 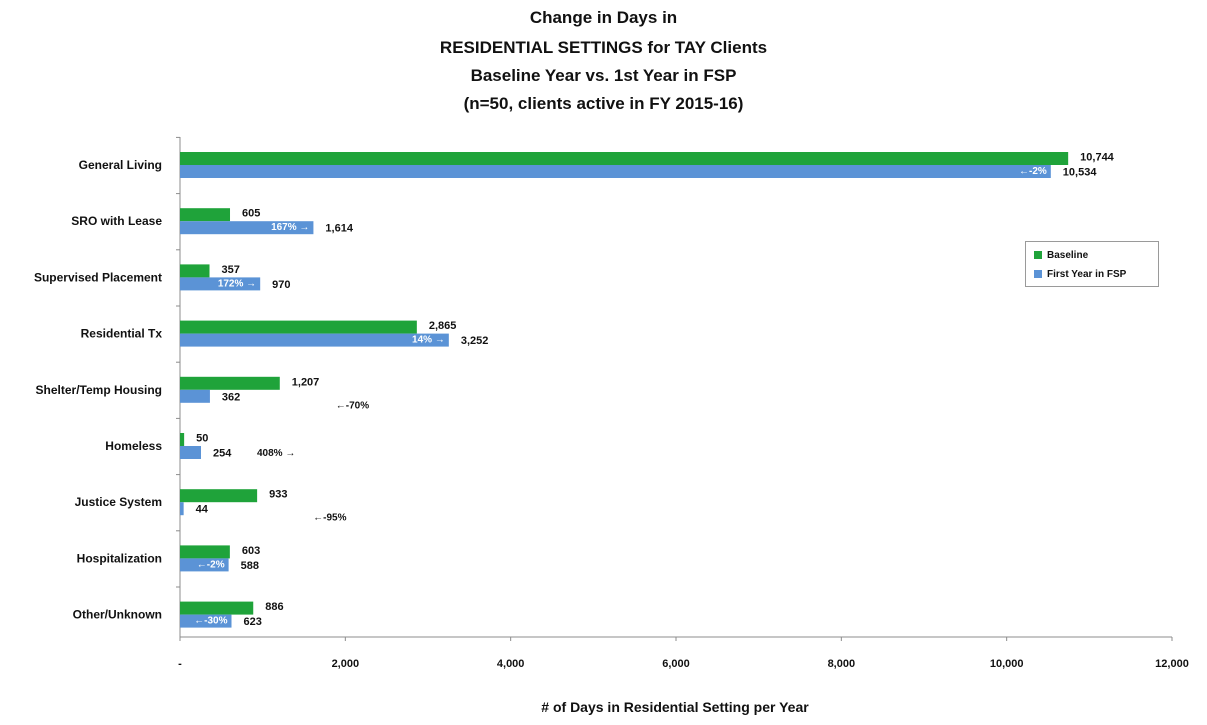 What do you see at coordinates (99, 390) in the screenshot?
I see `category-label: Shelter/Temp Housing` at bounding box center [99, 390].